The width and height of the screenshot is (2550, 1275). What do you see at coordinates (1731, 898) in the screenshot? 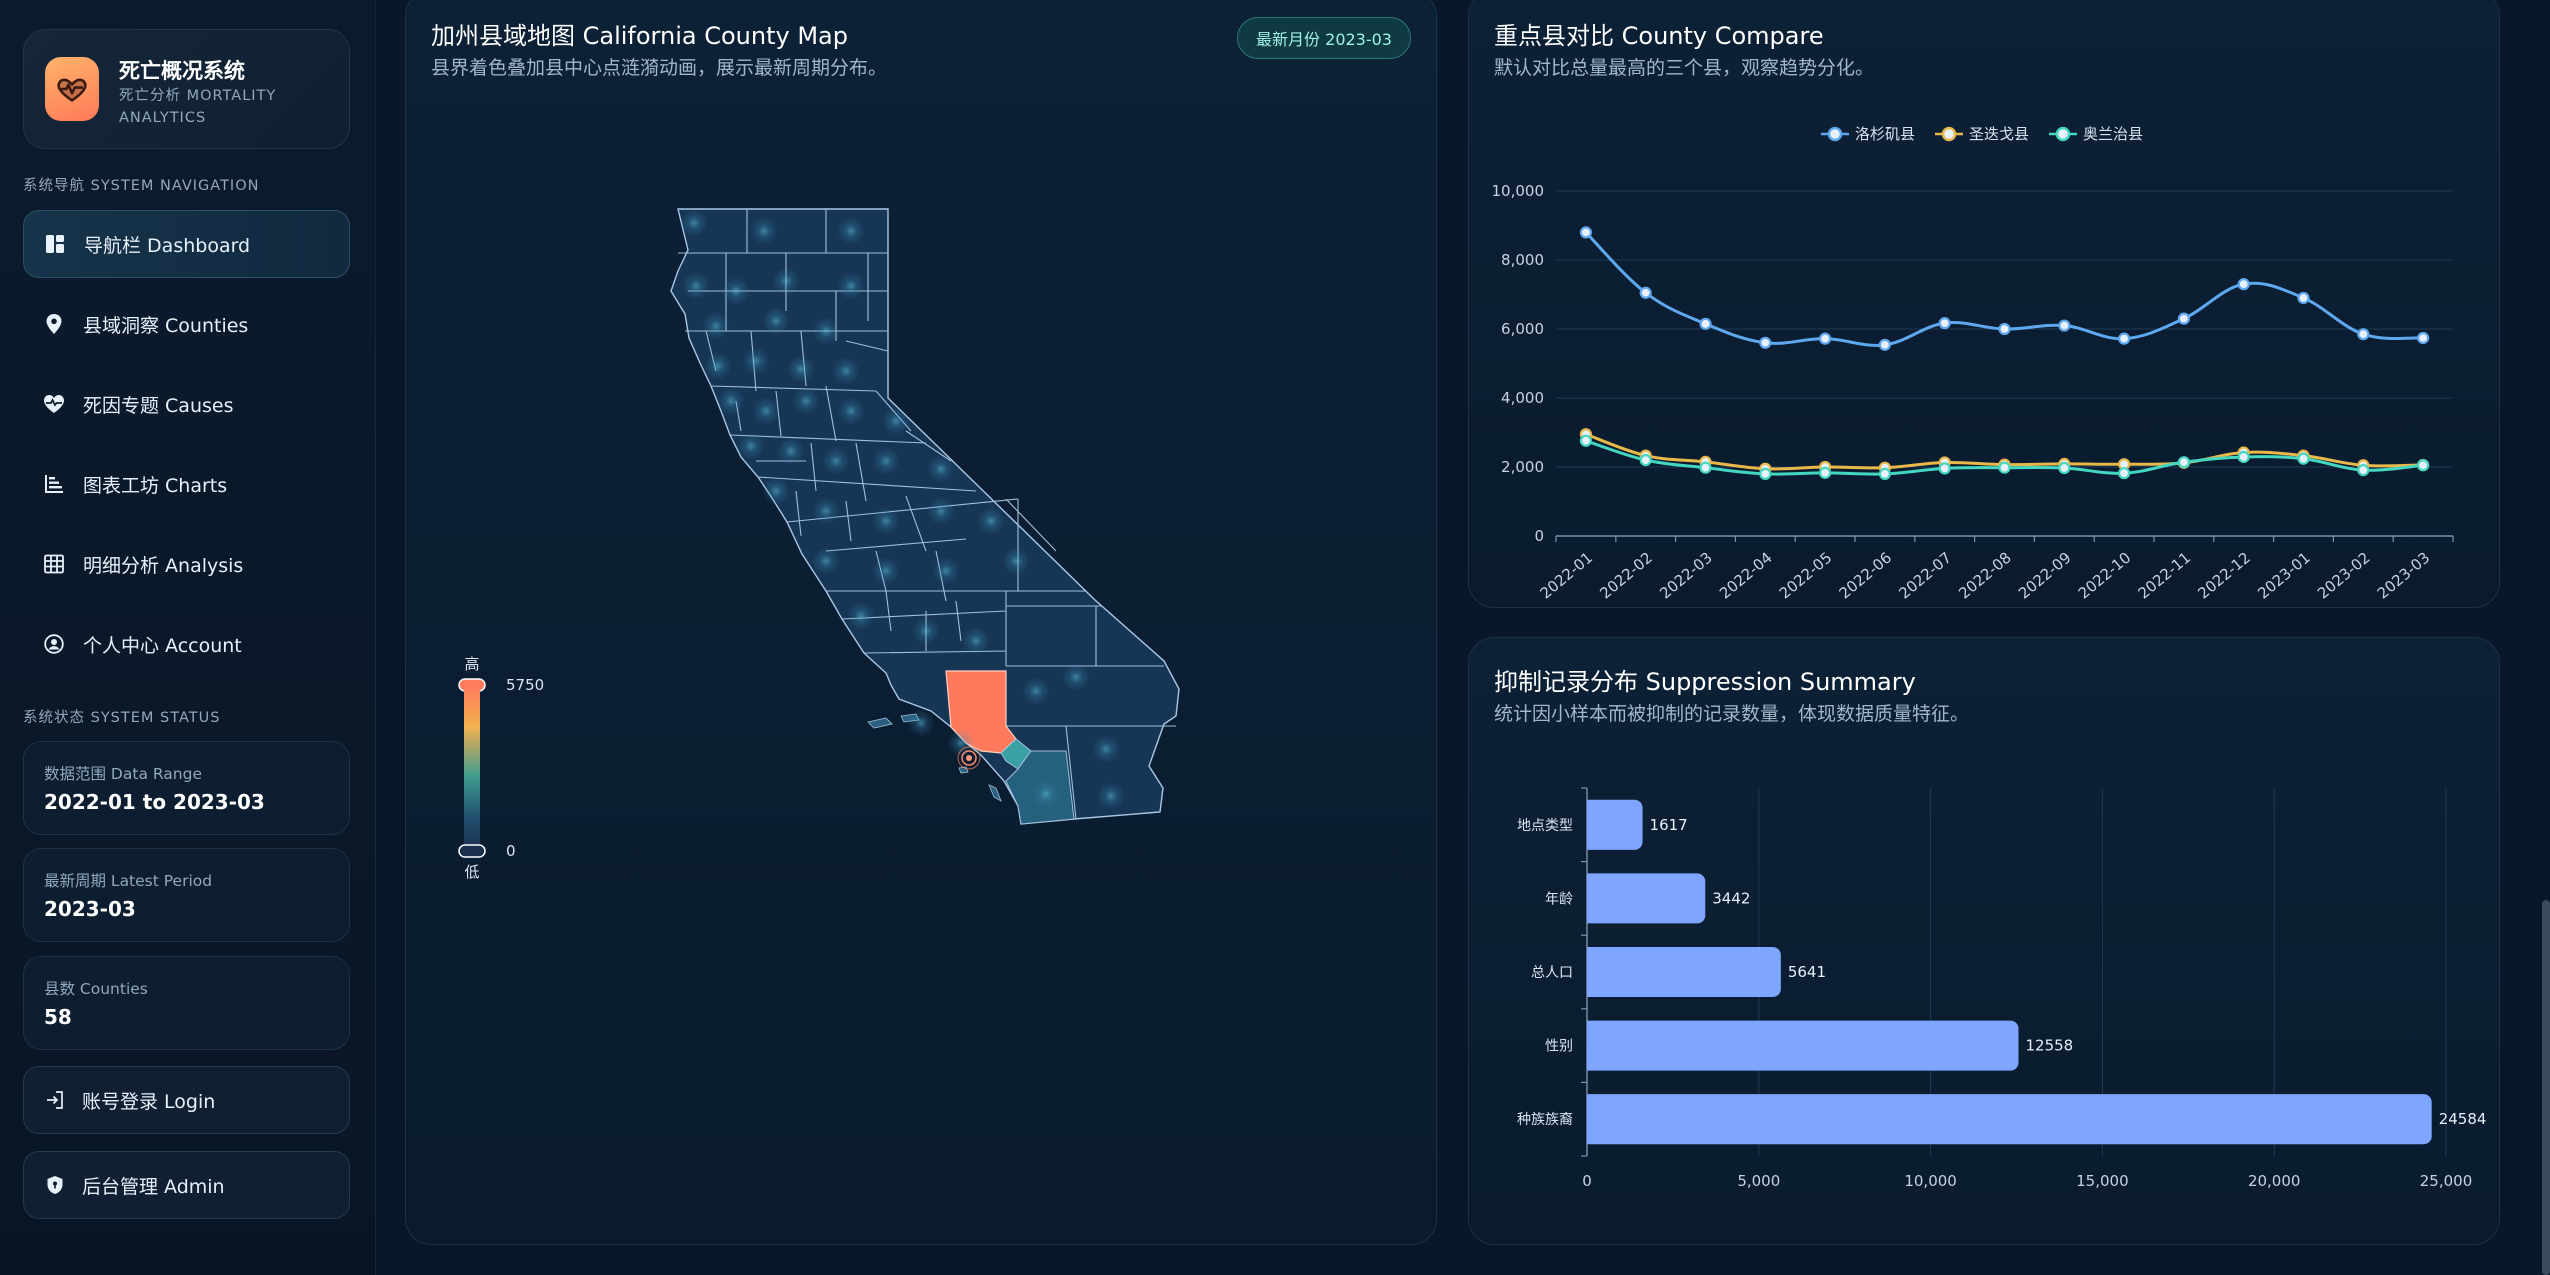
I see `bar-value-label: 3442` at bounding box center [1731, 898].